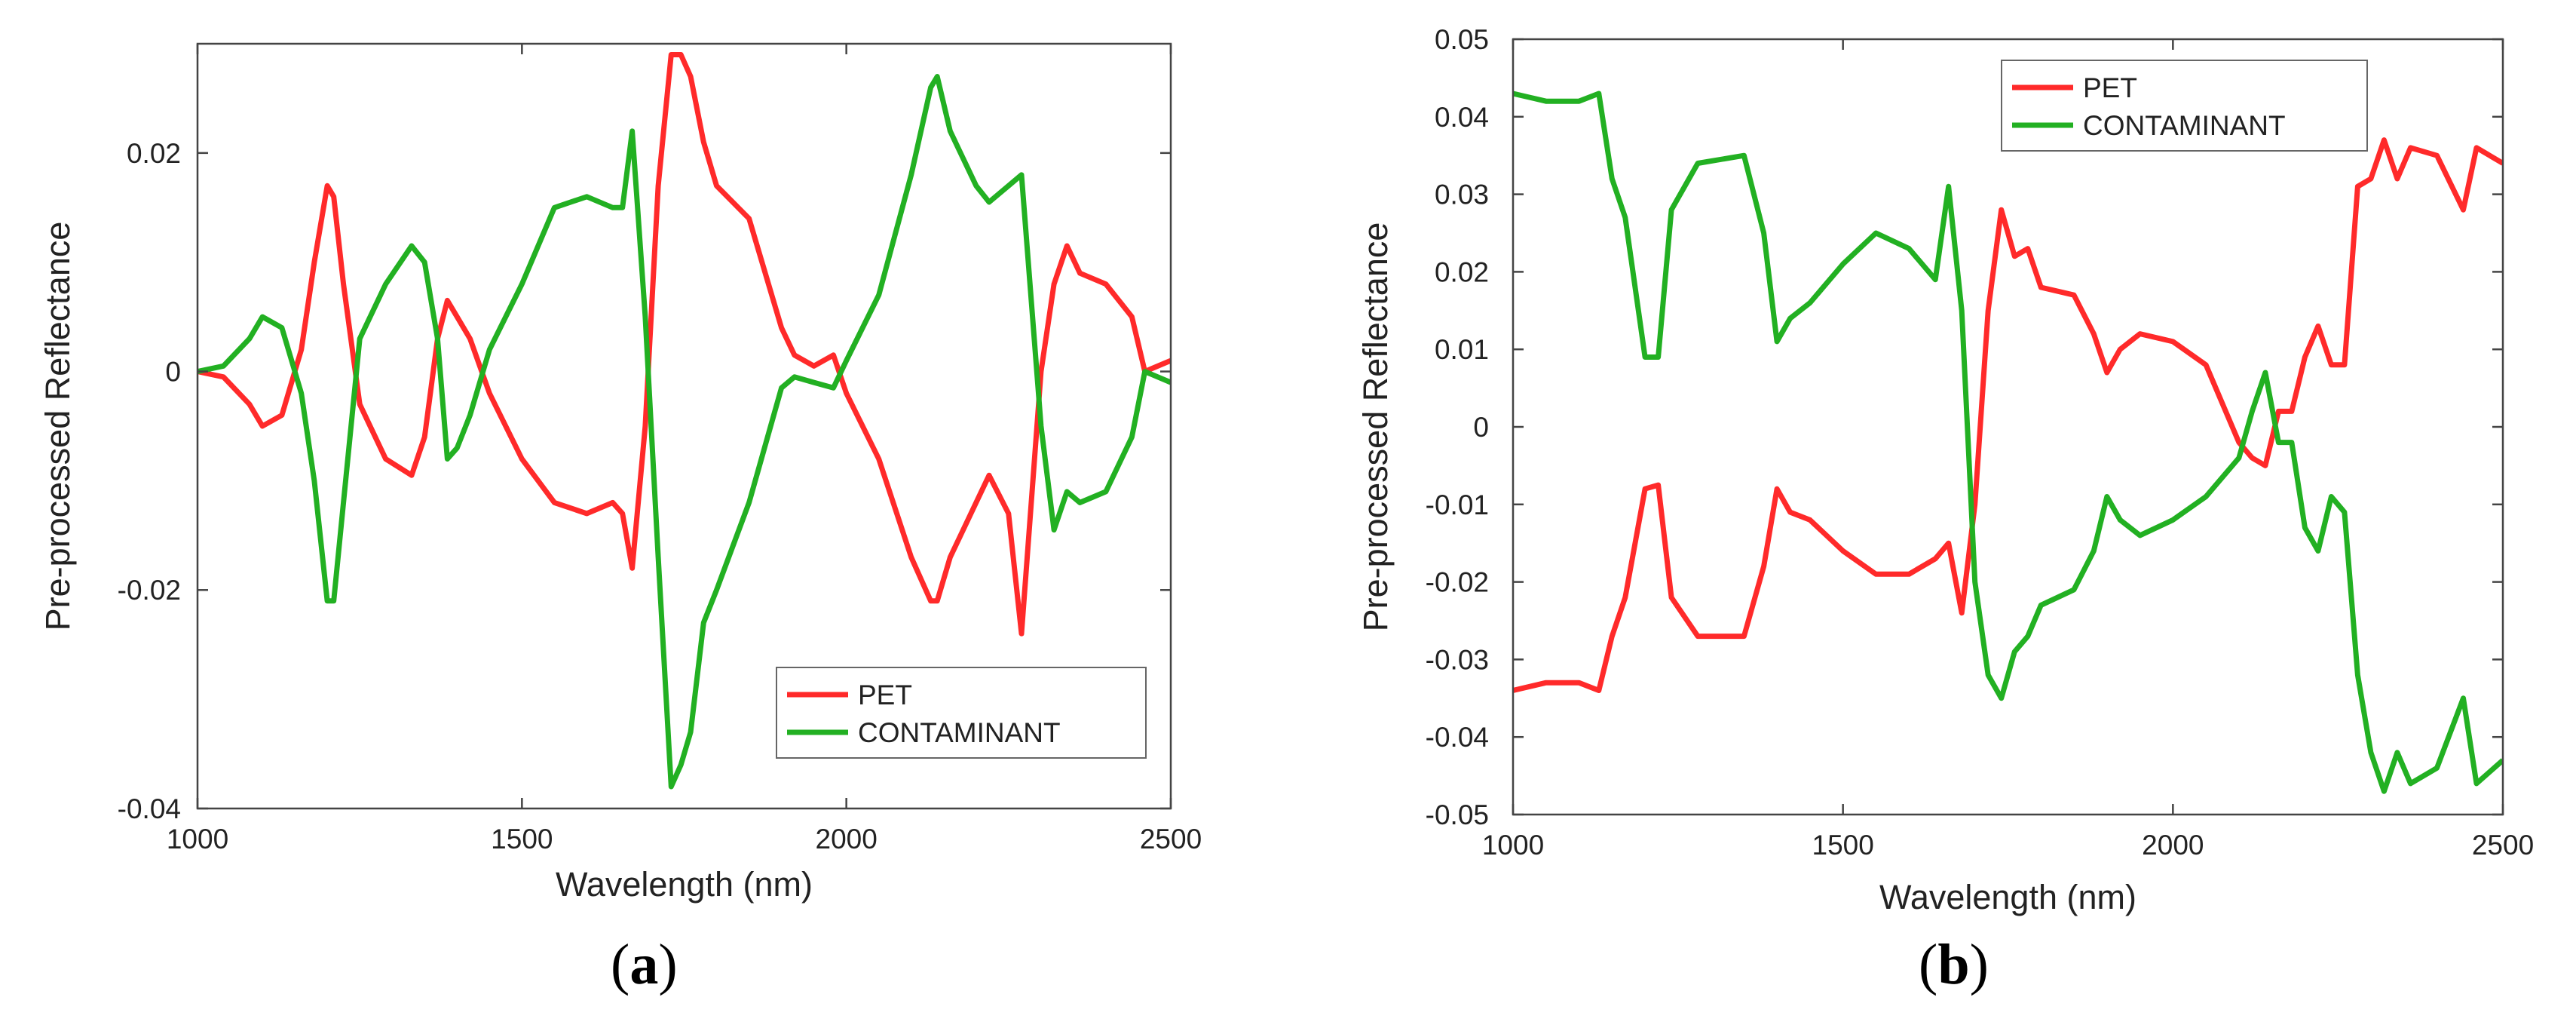 The height and width of the screenshot is (1034, 2576). I want to click on legend-label-pet-a: PET, so click(885, 695).